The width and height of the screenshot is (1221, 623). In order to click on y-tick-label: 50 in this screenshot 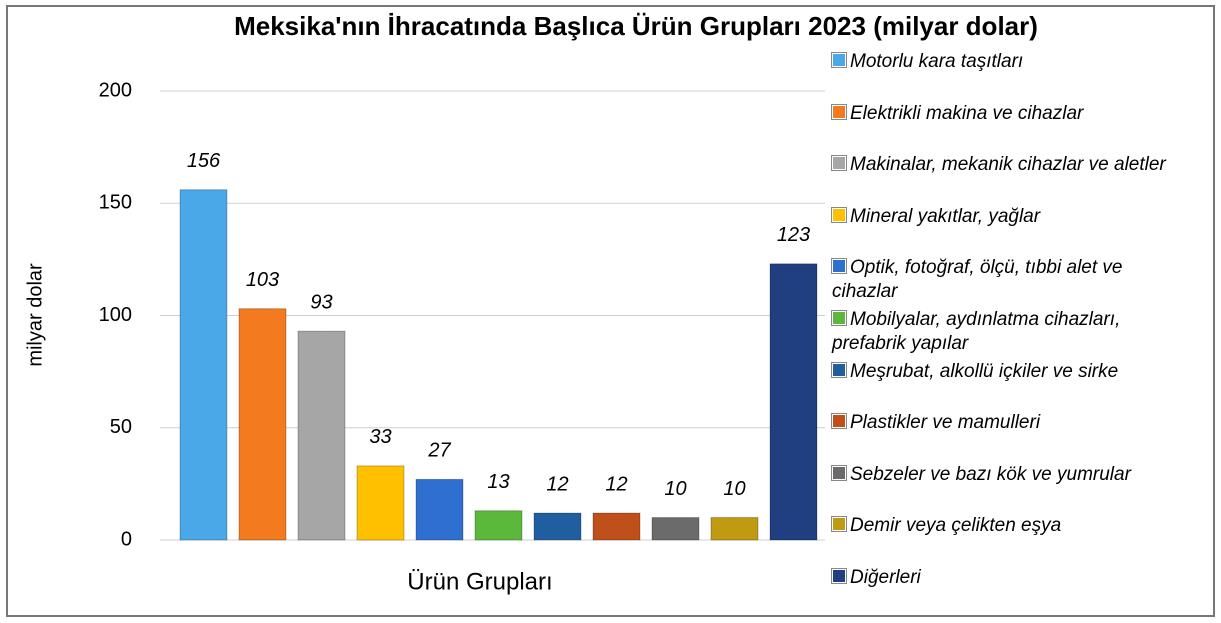, I will do `click(121, 427)`.